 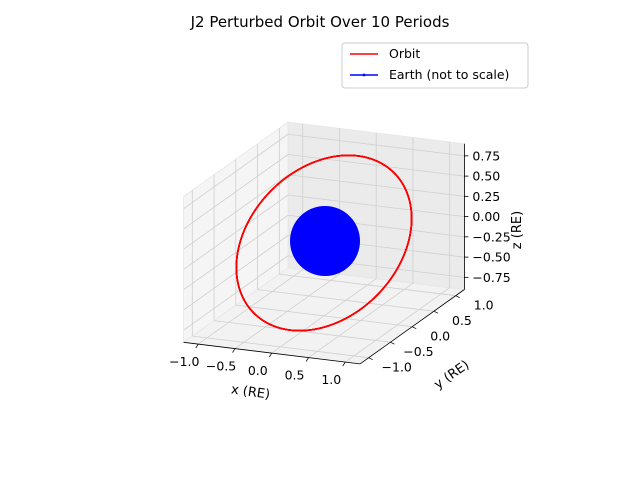 What do you see at coordinates (320, 22) in the screenshot?
I see `chart-title: J2 Perturbed Orbit Over 10 Periods` at bounding box center [320, 22].